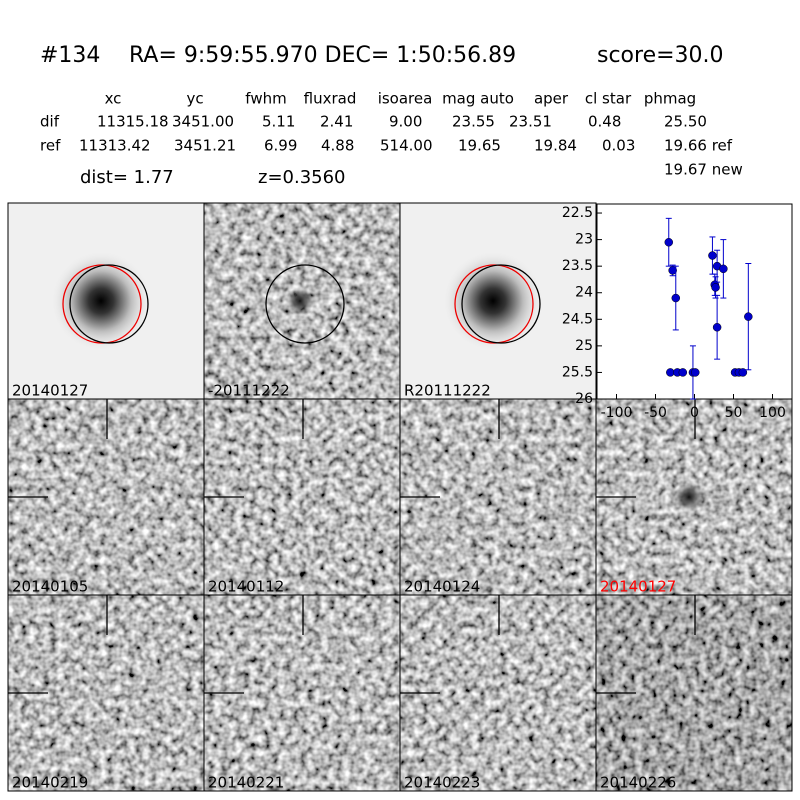 Image resolution: width=800 pixels, height=800 pixels. I want to click on table-cell: 0.03, so click(618, 146).